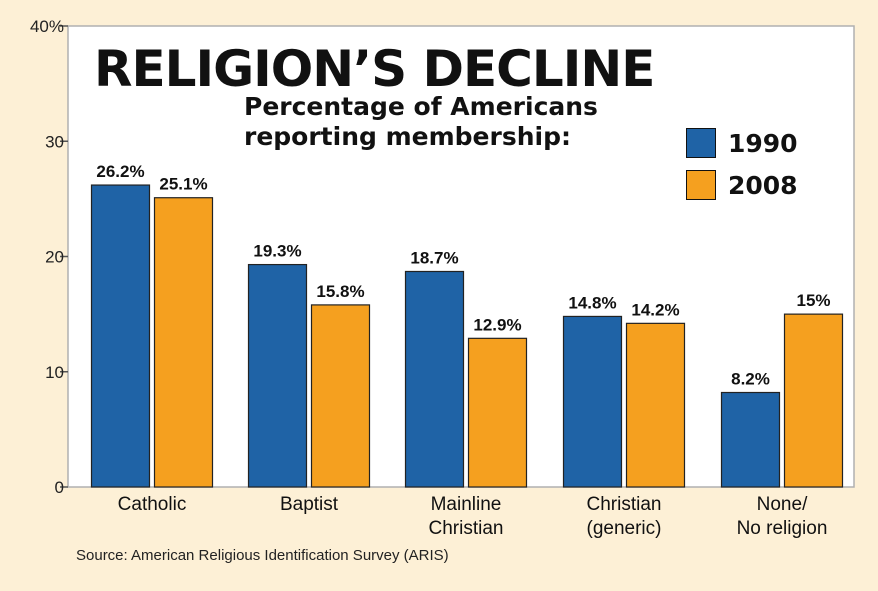  Describe the element at coordinates (374, 69) in the screenshot. I see `chart-title: RELIGION’S DECLINE` at that location.